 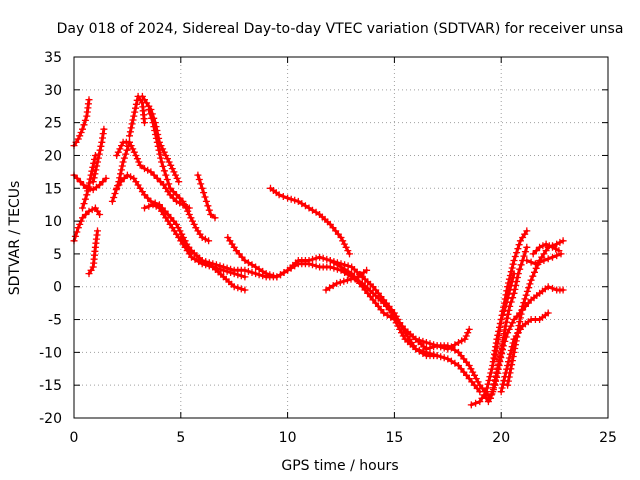 I want to click on x-axis-label: GPS time / hours, so click(x=339, y=466).